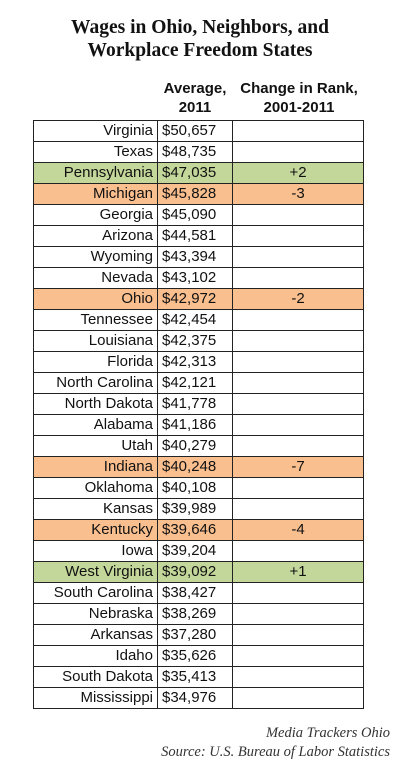 The image size is (400, 770). I want to click on wage-cell: $39,092, so click(195, 572).